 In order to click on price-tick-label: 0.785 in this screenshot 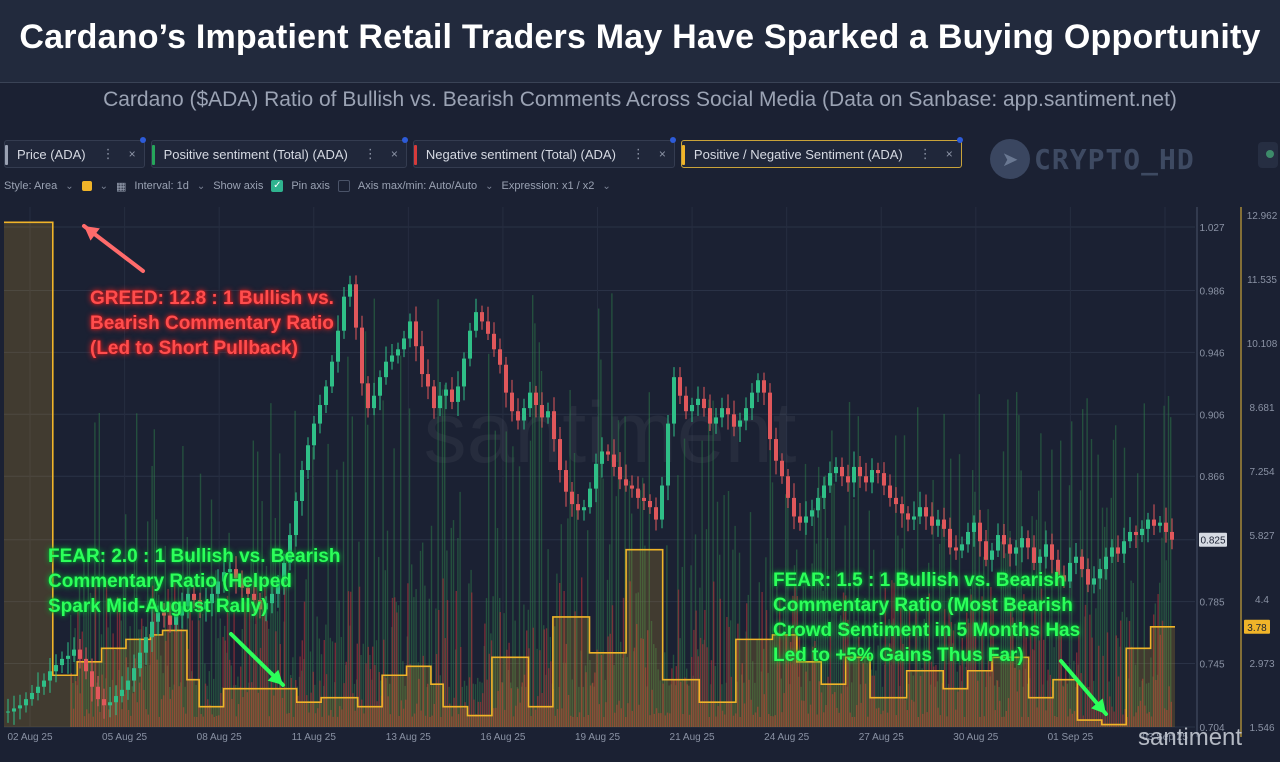, I will do `click(1211, 603)`.